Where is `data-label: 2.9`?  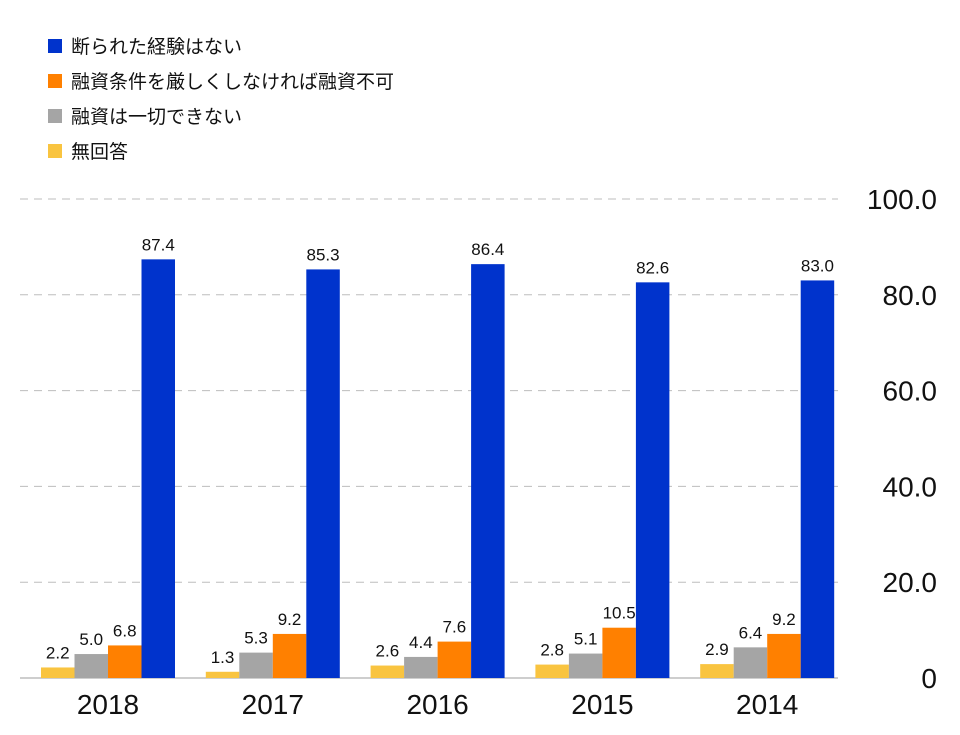 data-label: 2.9 is located at coordinates (717, 649).